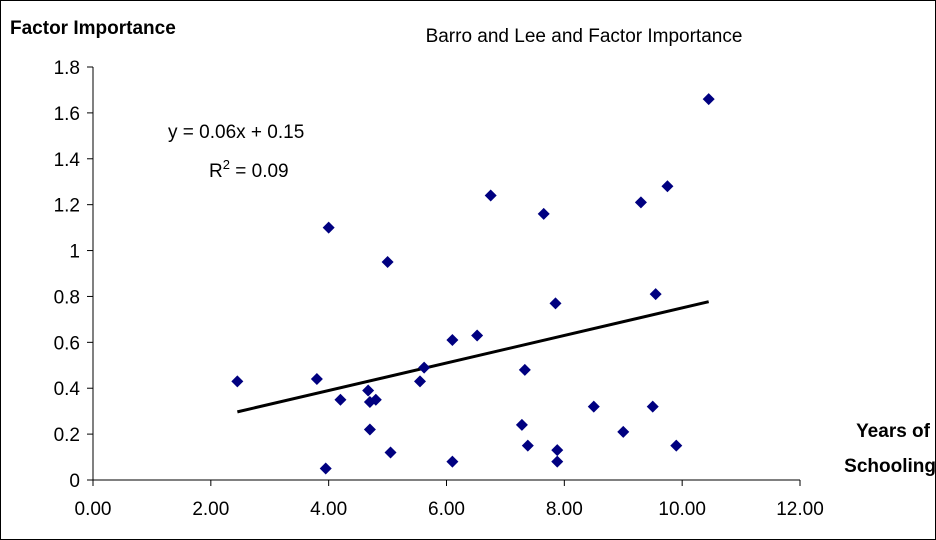 Image resolution: width=936 pixels, height=540 pixels. What do you see at coordinates (328, 509) in the screenshot?
I see `x-tick-label: 4.00` at bounding box center [328, 509].